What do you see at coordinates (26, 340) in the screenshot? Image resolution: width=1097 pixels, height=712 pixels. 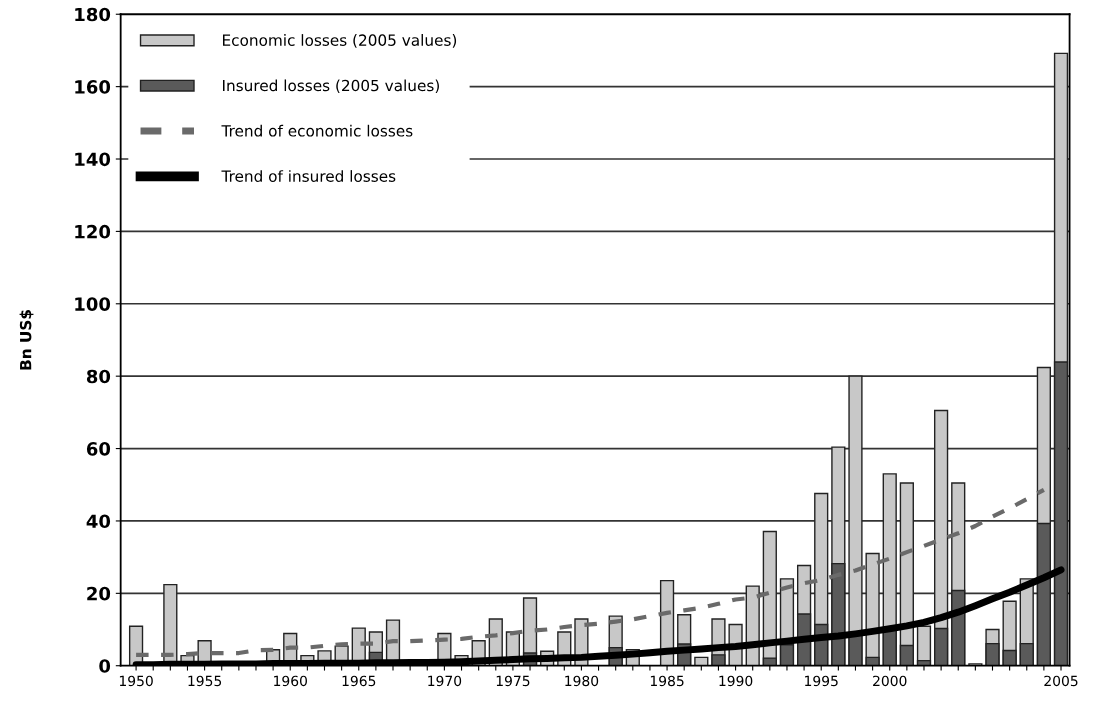 I see `y-axis-title: Bn US$` at bounding box center [26, 340].